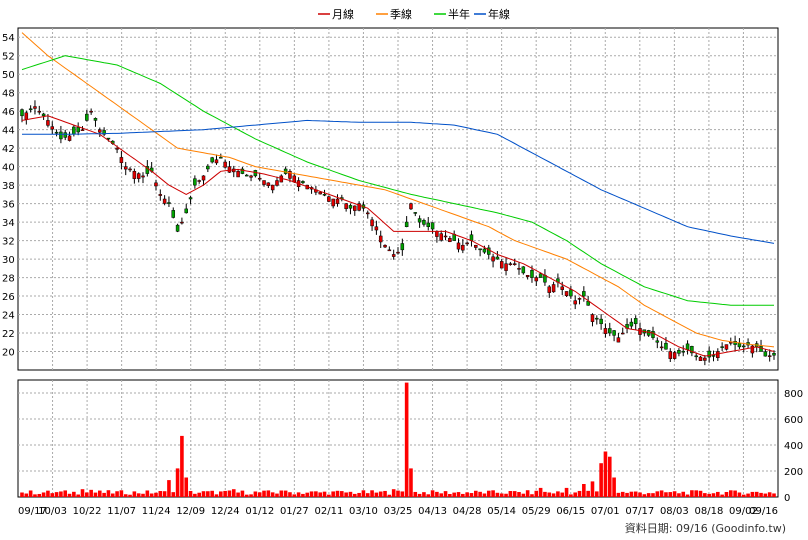  I want to click on x-tick-label: 07/17, so click(639, 511).